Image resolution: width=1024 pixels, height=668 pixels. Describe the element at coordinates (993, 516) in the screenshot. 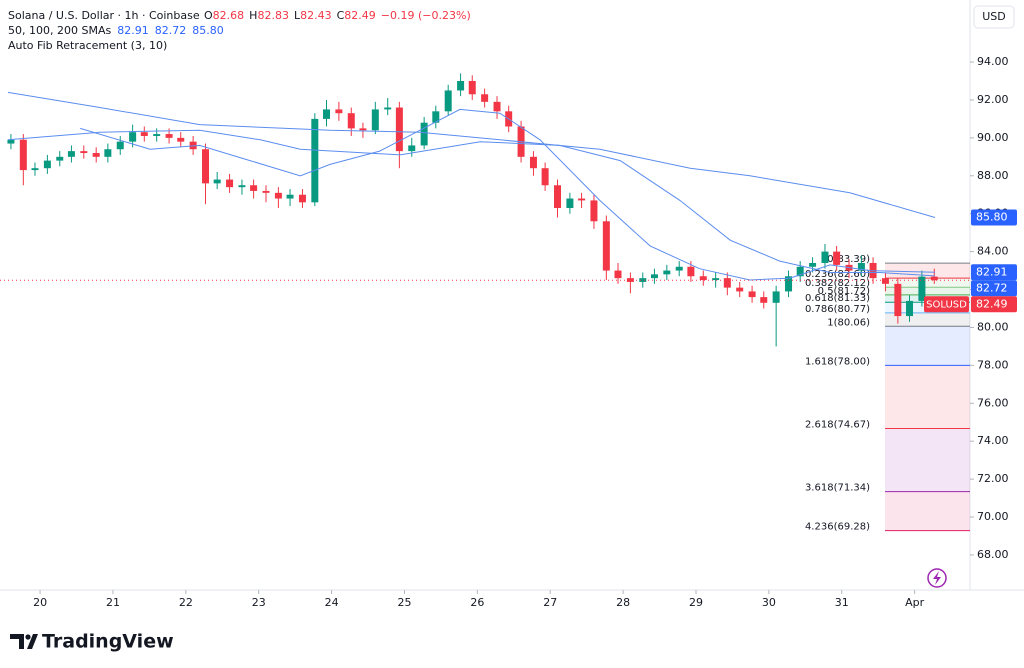

I see `y-tick-label: 70.00` at that location.